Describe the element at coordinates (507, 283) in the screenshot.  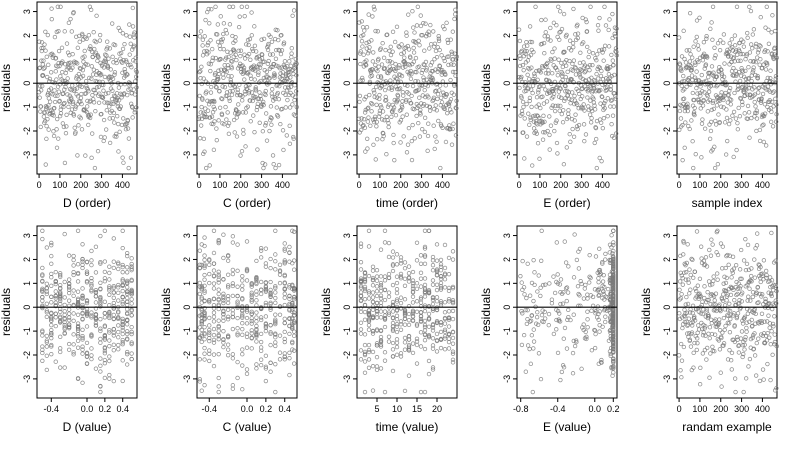
I see `y-tick-label: 1` at that location.